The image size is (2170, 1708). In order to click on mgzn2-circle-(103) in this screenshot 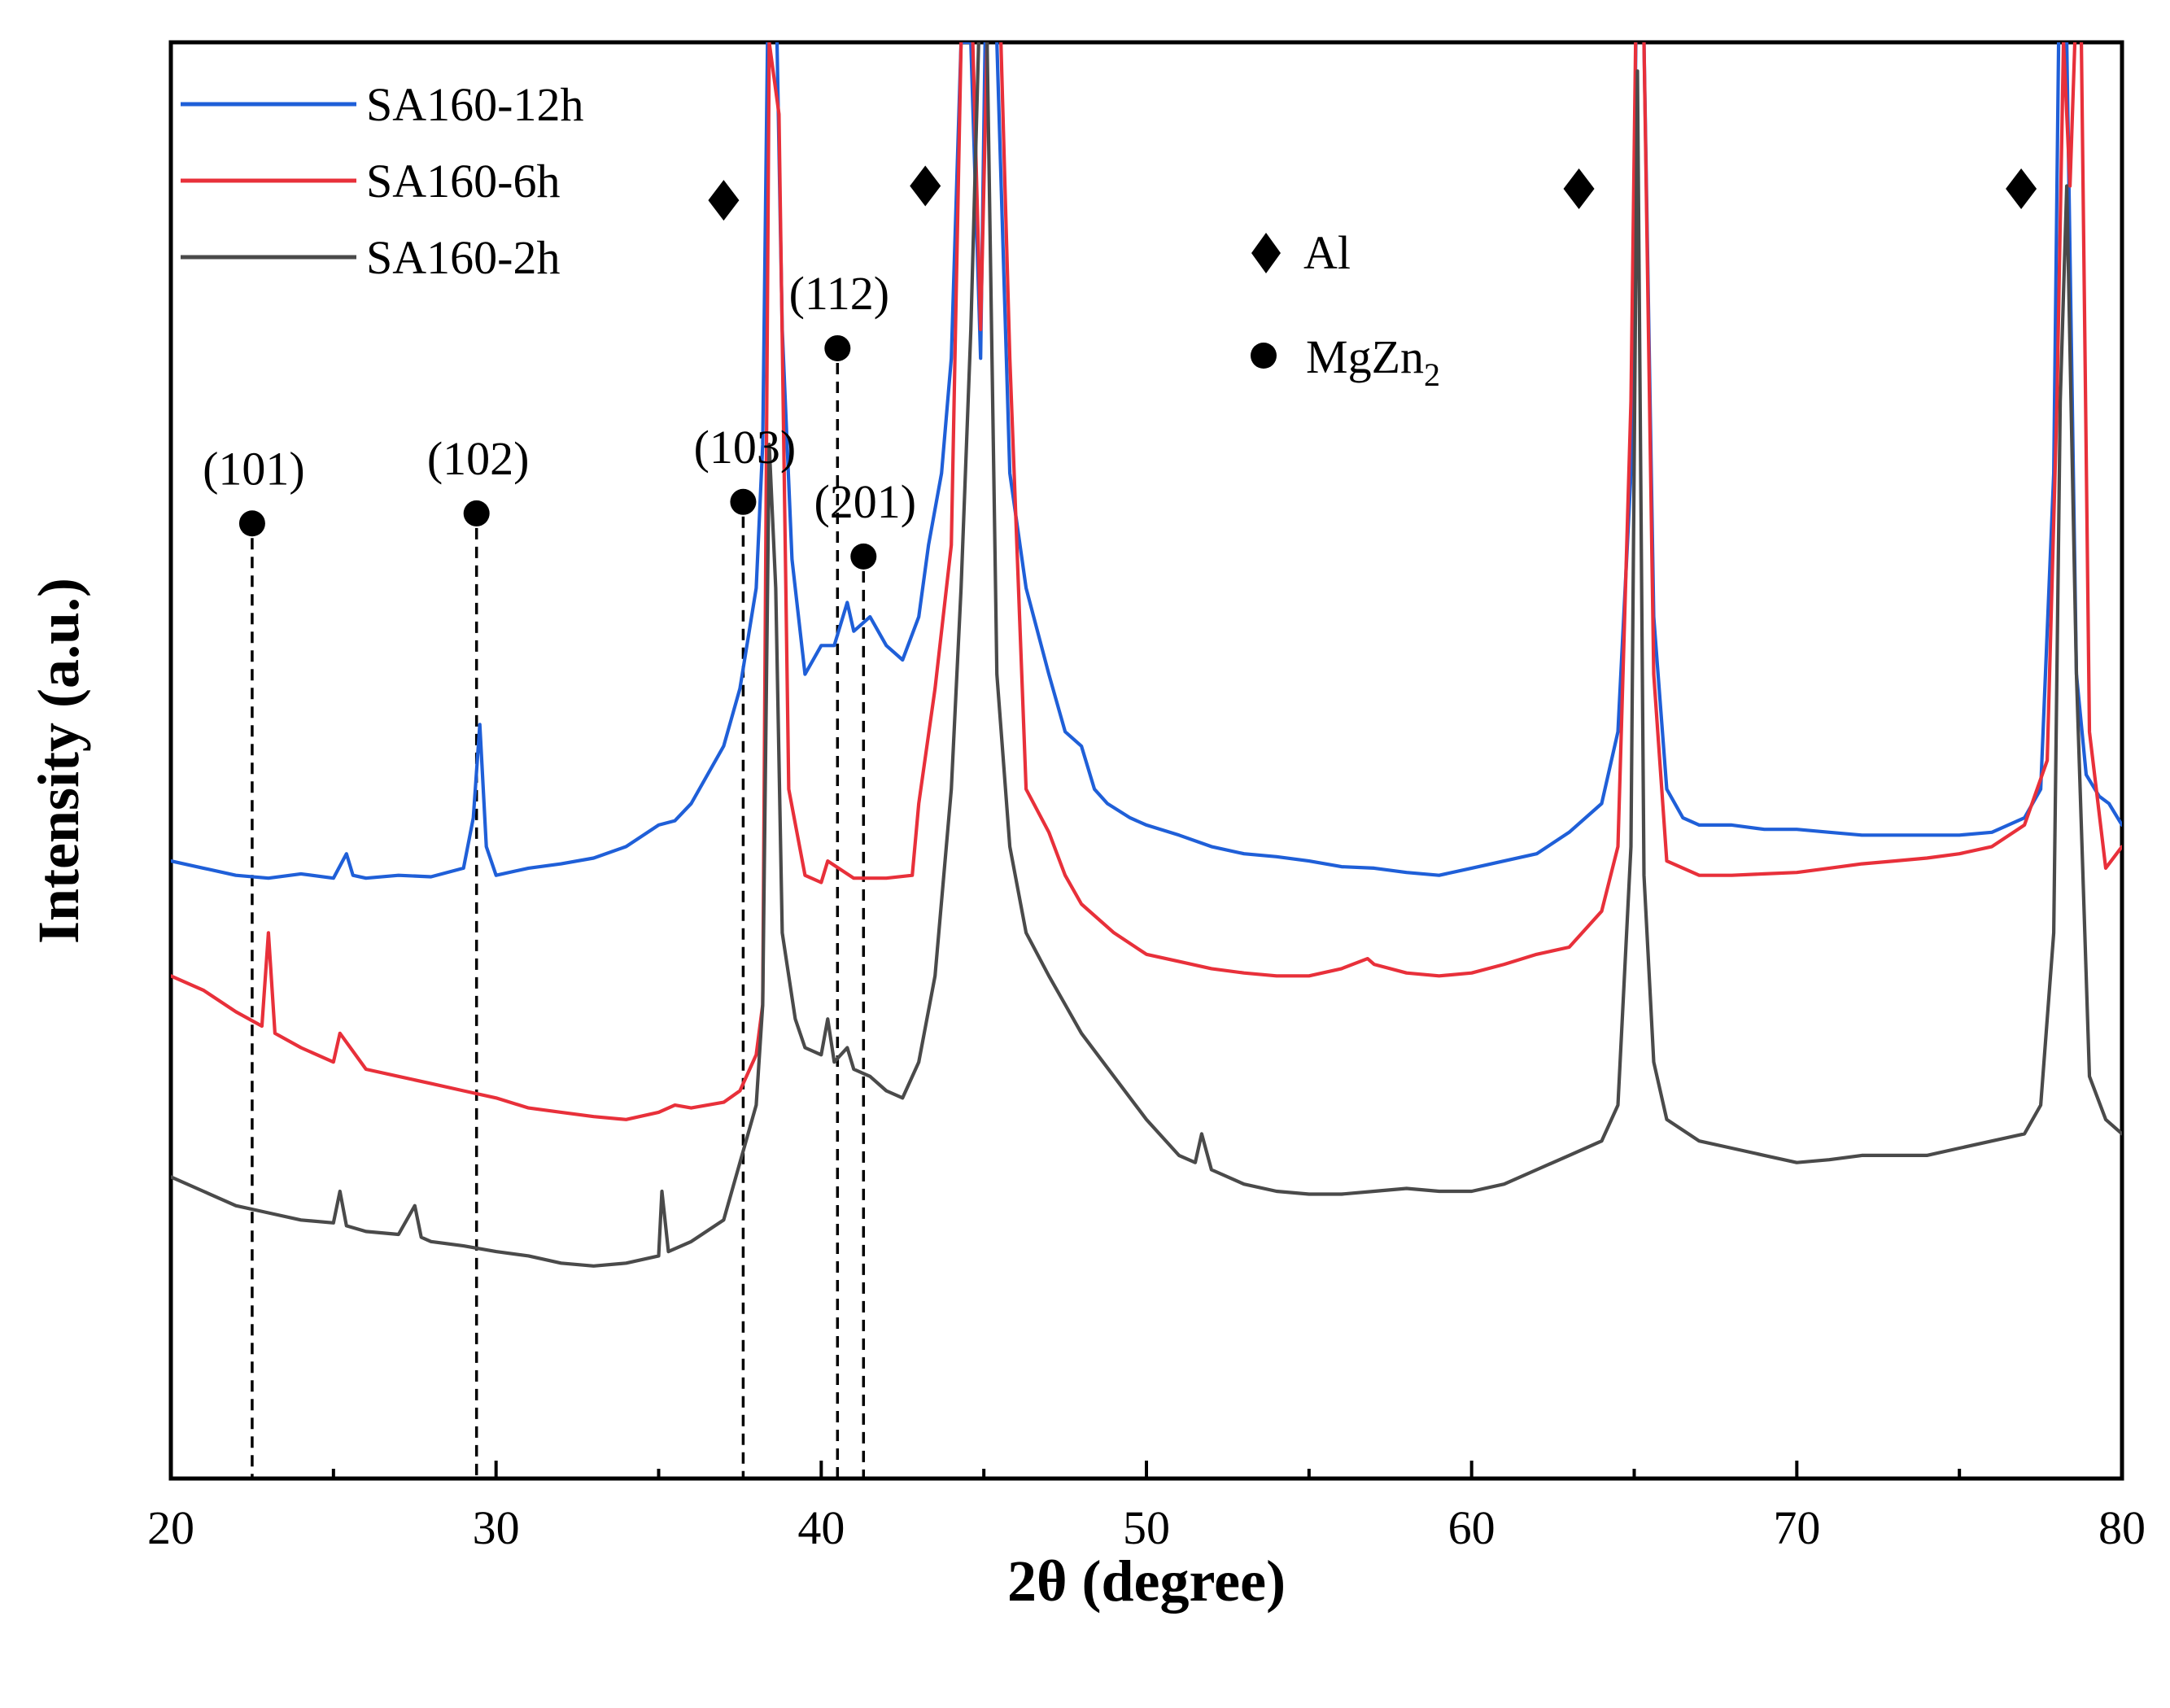, I will do `click(743, 501)`.